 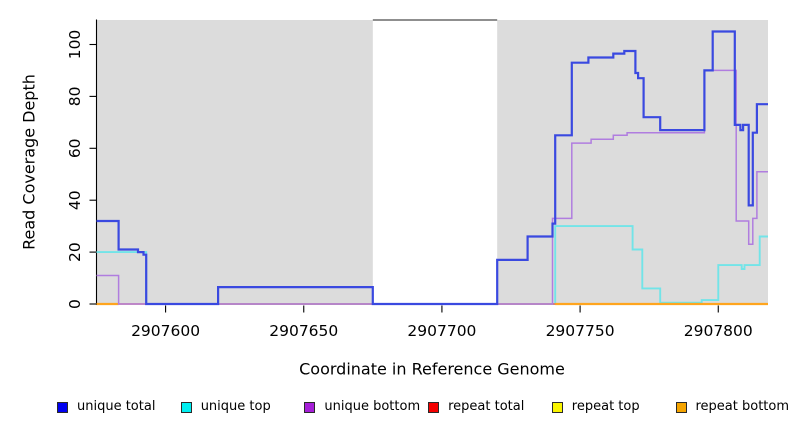 I want to click on x-tick-label: 2907750, so click(x=580, y=331).